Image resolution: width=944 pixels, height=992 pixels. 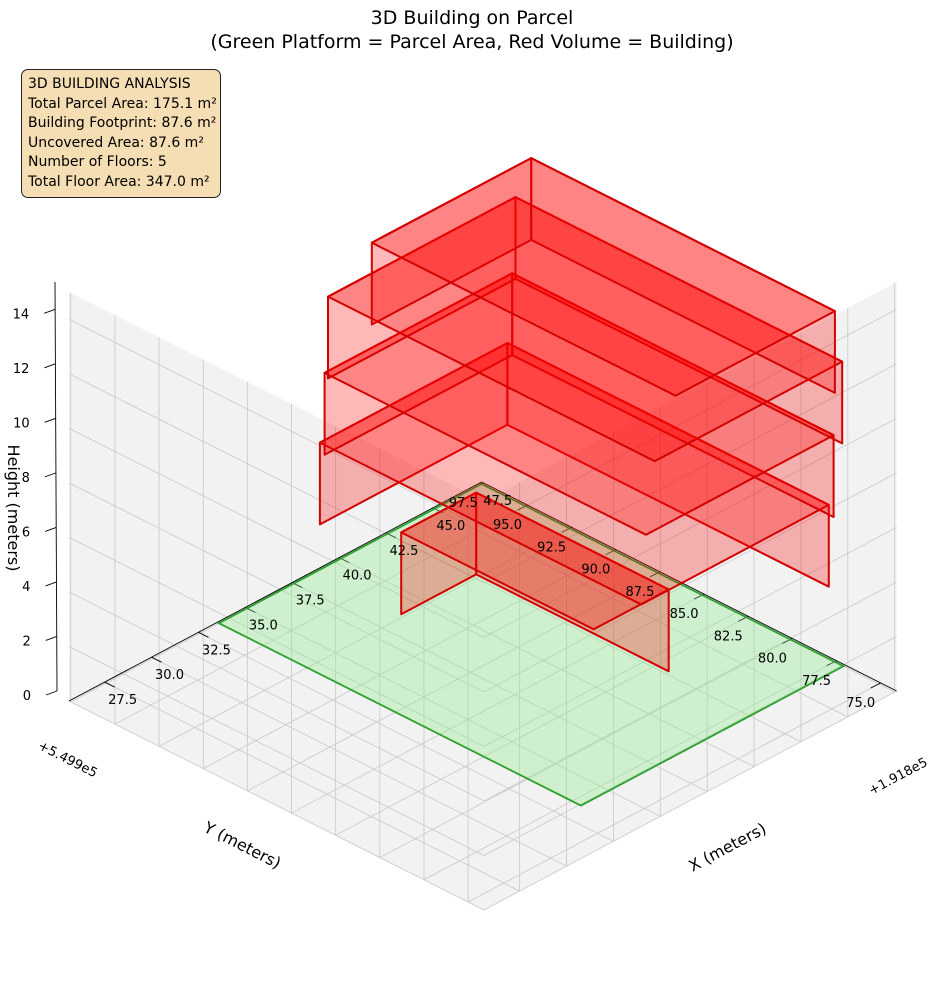 I want to click on floor-2-volume, so click(x=574, y=474).